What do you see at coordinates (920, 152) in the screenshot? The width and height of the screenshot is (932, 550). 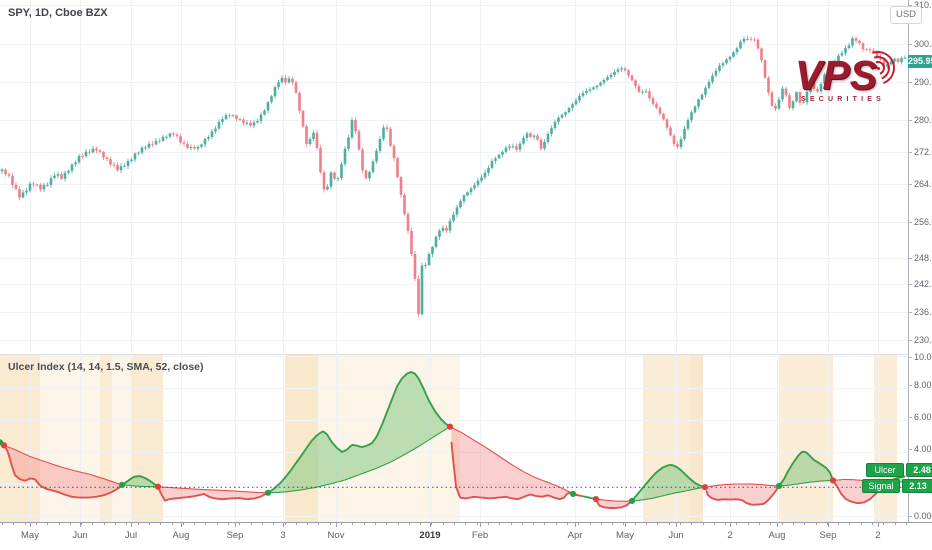 I see `price-tick-label: 272.00` at bounding box center [920, 152].